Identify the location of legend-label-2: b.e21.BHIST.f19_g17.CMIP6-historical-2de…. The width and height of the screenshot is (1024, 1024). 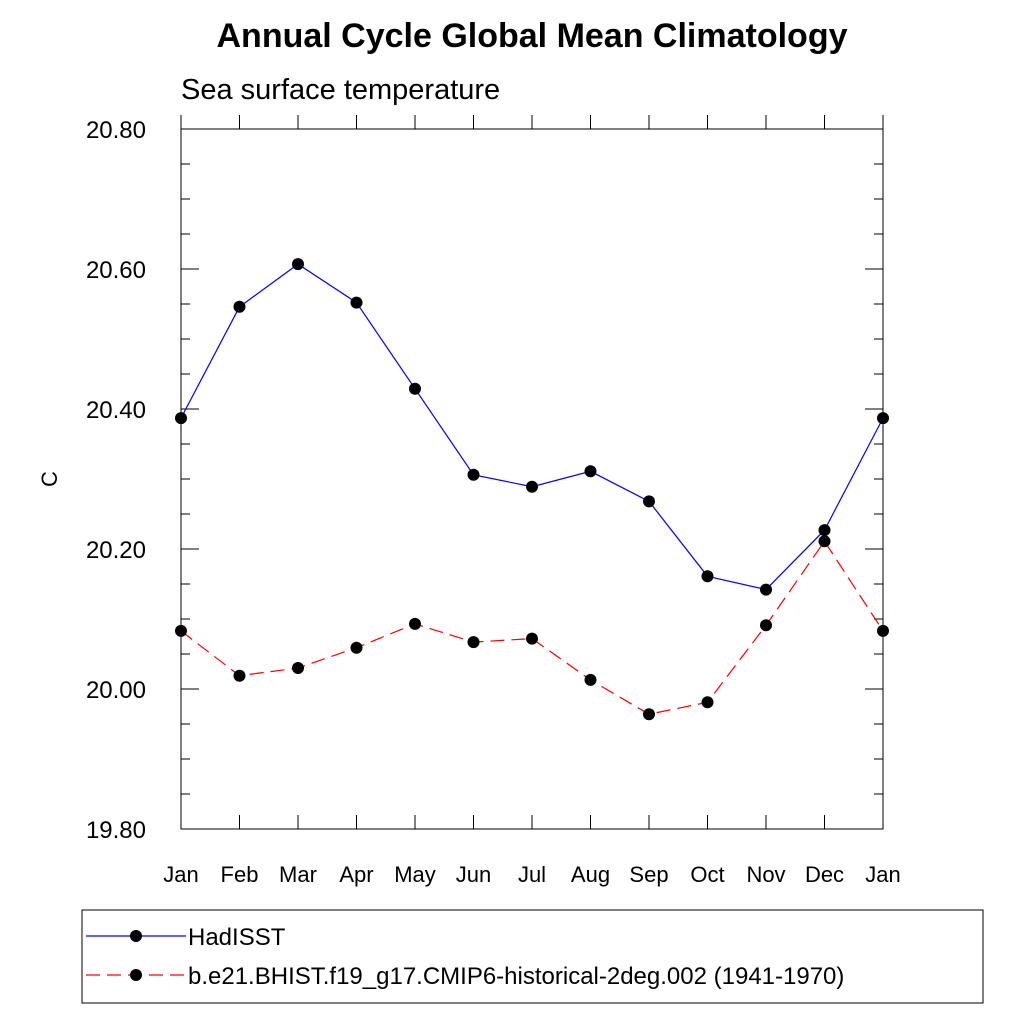
(516, 976).